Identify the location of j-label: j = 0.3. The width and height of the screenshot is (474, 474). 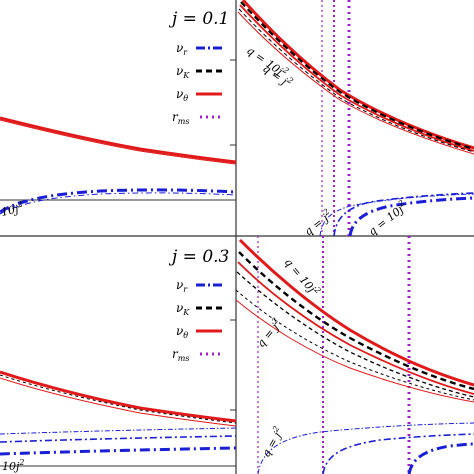
(198, 257).